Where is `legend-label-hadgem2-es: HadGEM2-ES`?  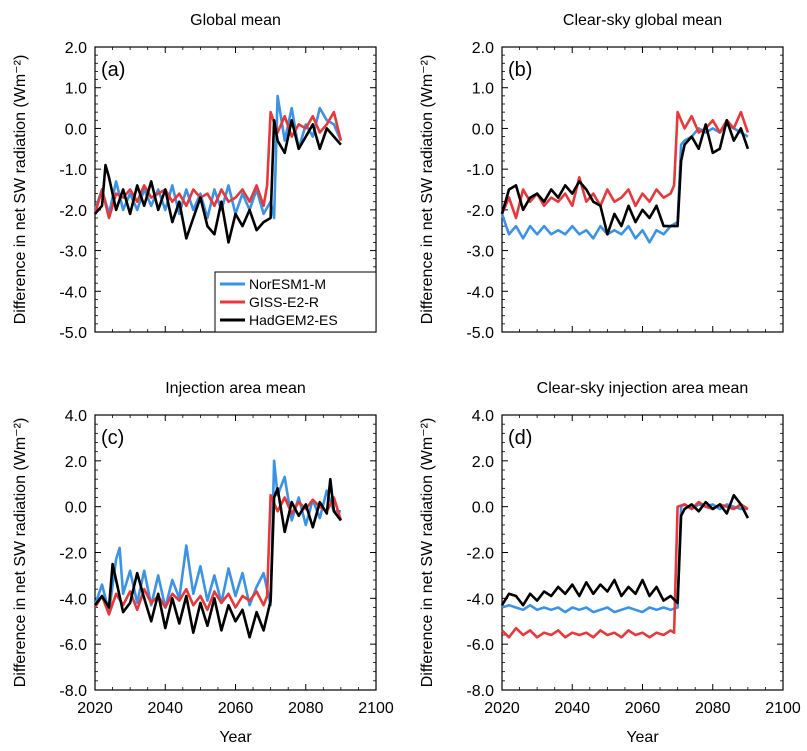 legend-label-hadgem2-es: HadGEM2-ES is located at coordinates (293, 320).